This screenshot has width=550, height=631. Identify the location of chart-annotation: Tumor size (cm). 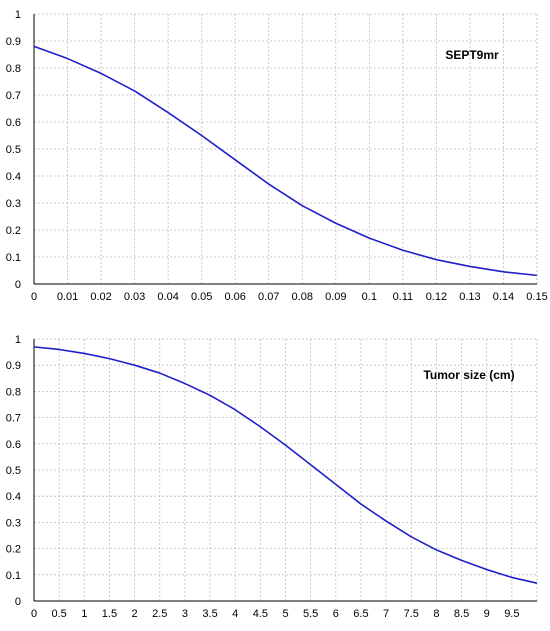
(468, 375).